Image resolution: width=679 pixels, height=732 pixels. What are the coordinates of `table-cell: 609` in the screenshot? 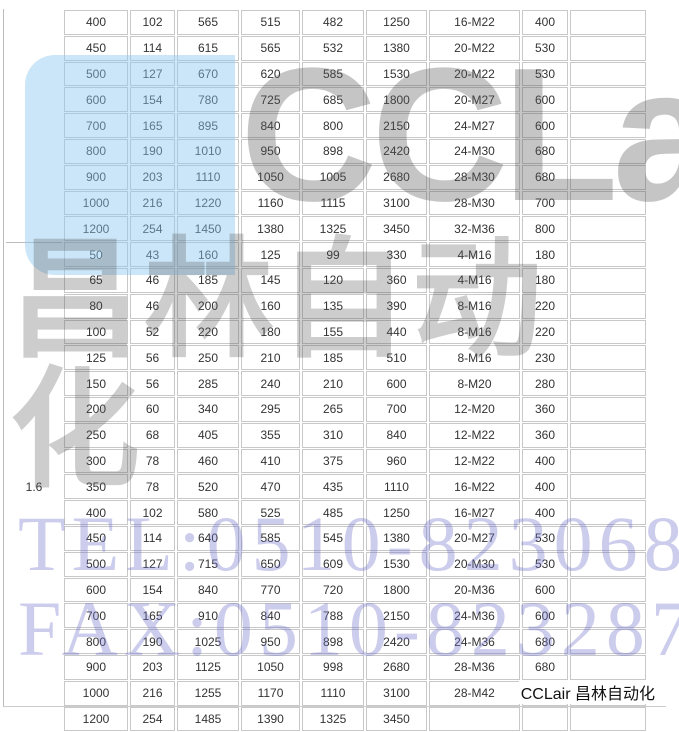 It's located at (333, 564).